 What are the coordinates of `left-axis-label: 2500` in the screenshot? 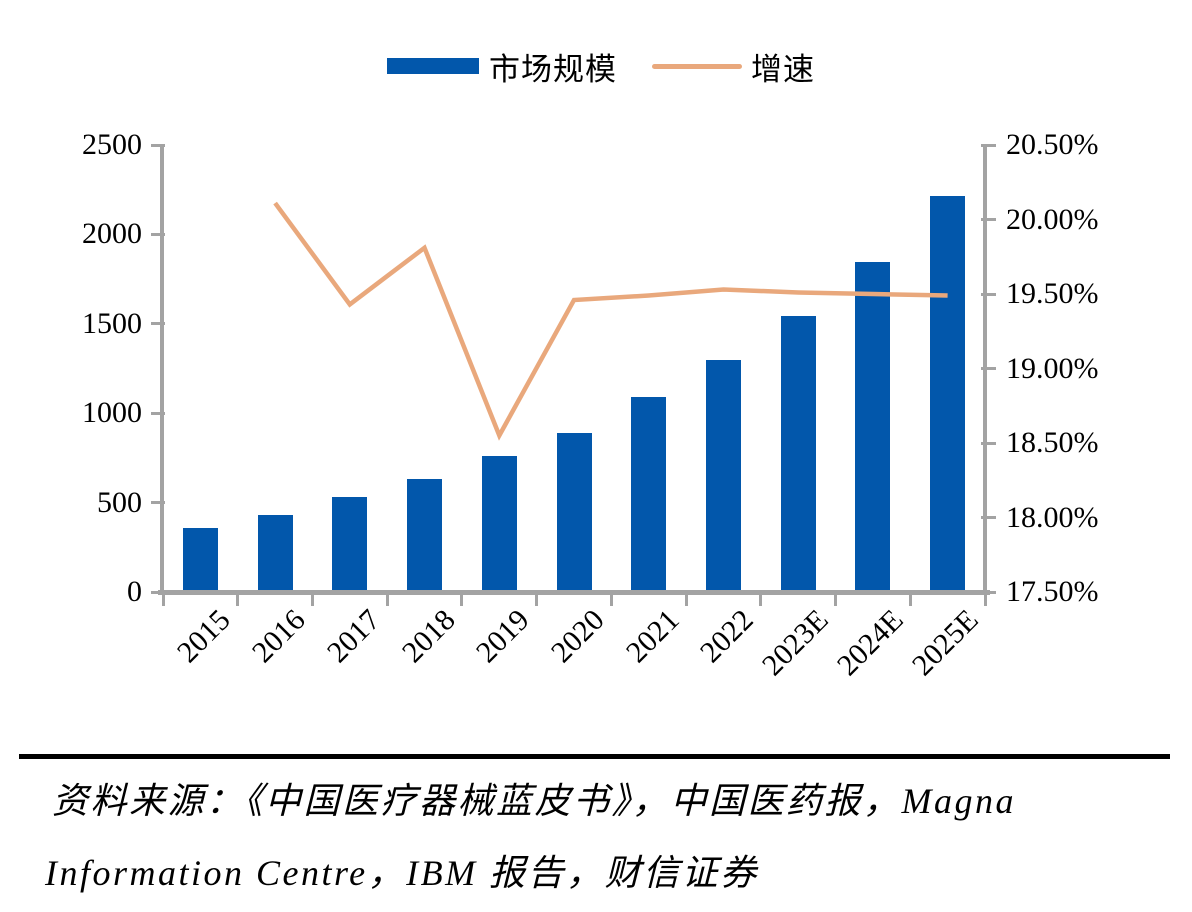 It's located at (112, 144).